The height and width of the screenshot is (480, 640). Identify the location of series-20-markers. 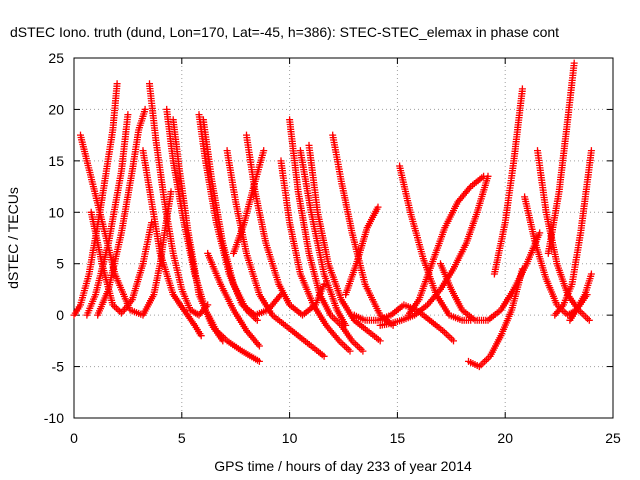
(363, 230).